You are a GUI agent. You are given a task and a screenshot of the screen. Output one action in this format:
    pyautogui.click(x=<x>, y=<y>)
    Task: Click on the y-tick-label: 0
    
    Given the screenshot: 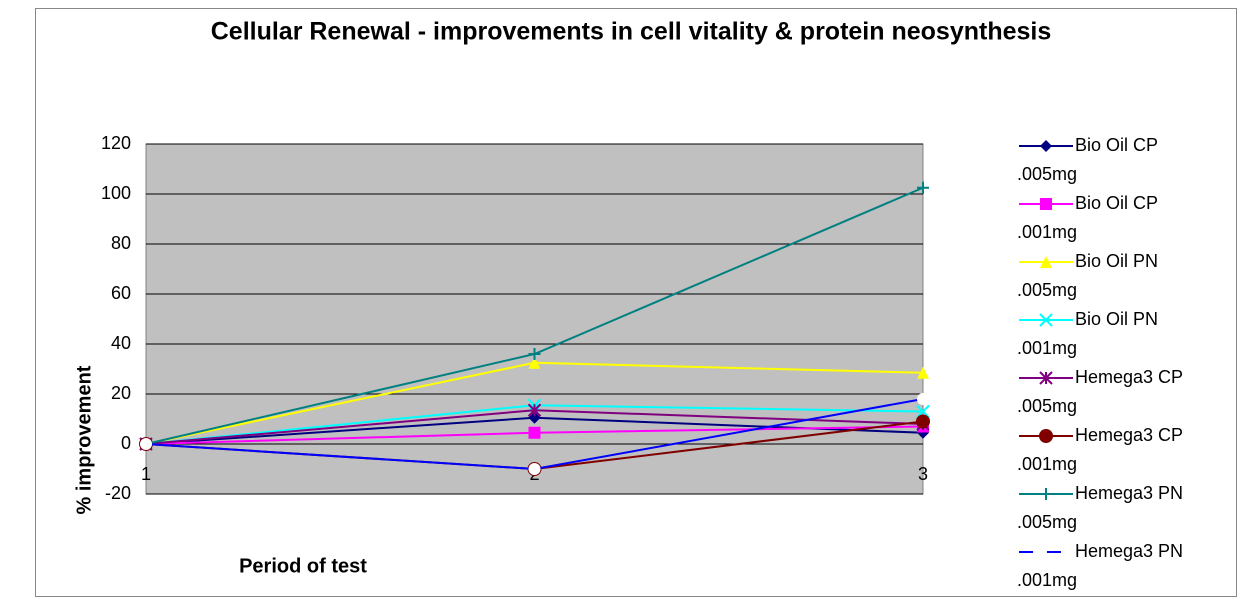 What is the action you would take?
    pyautogui.click(x=126, y=443)
    